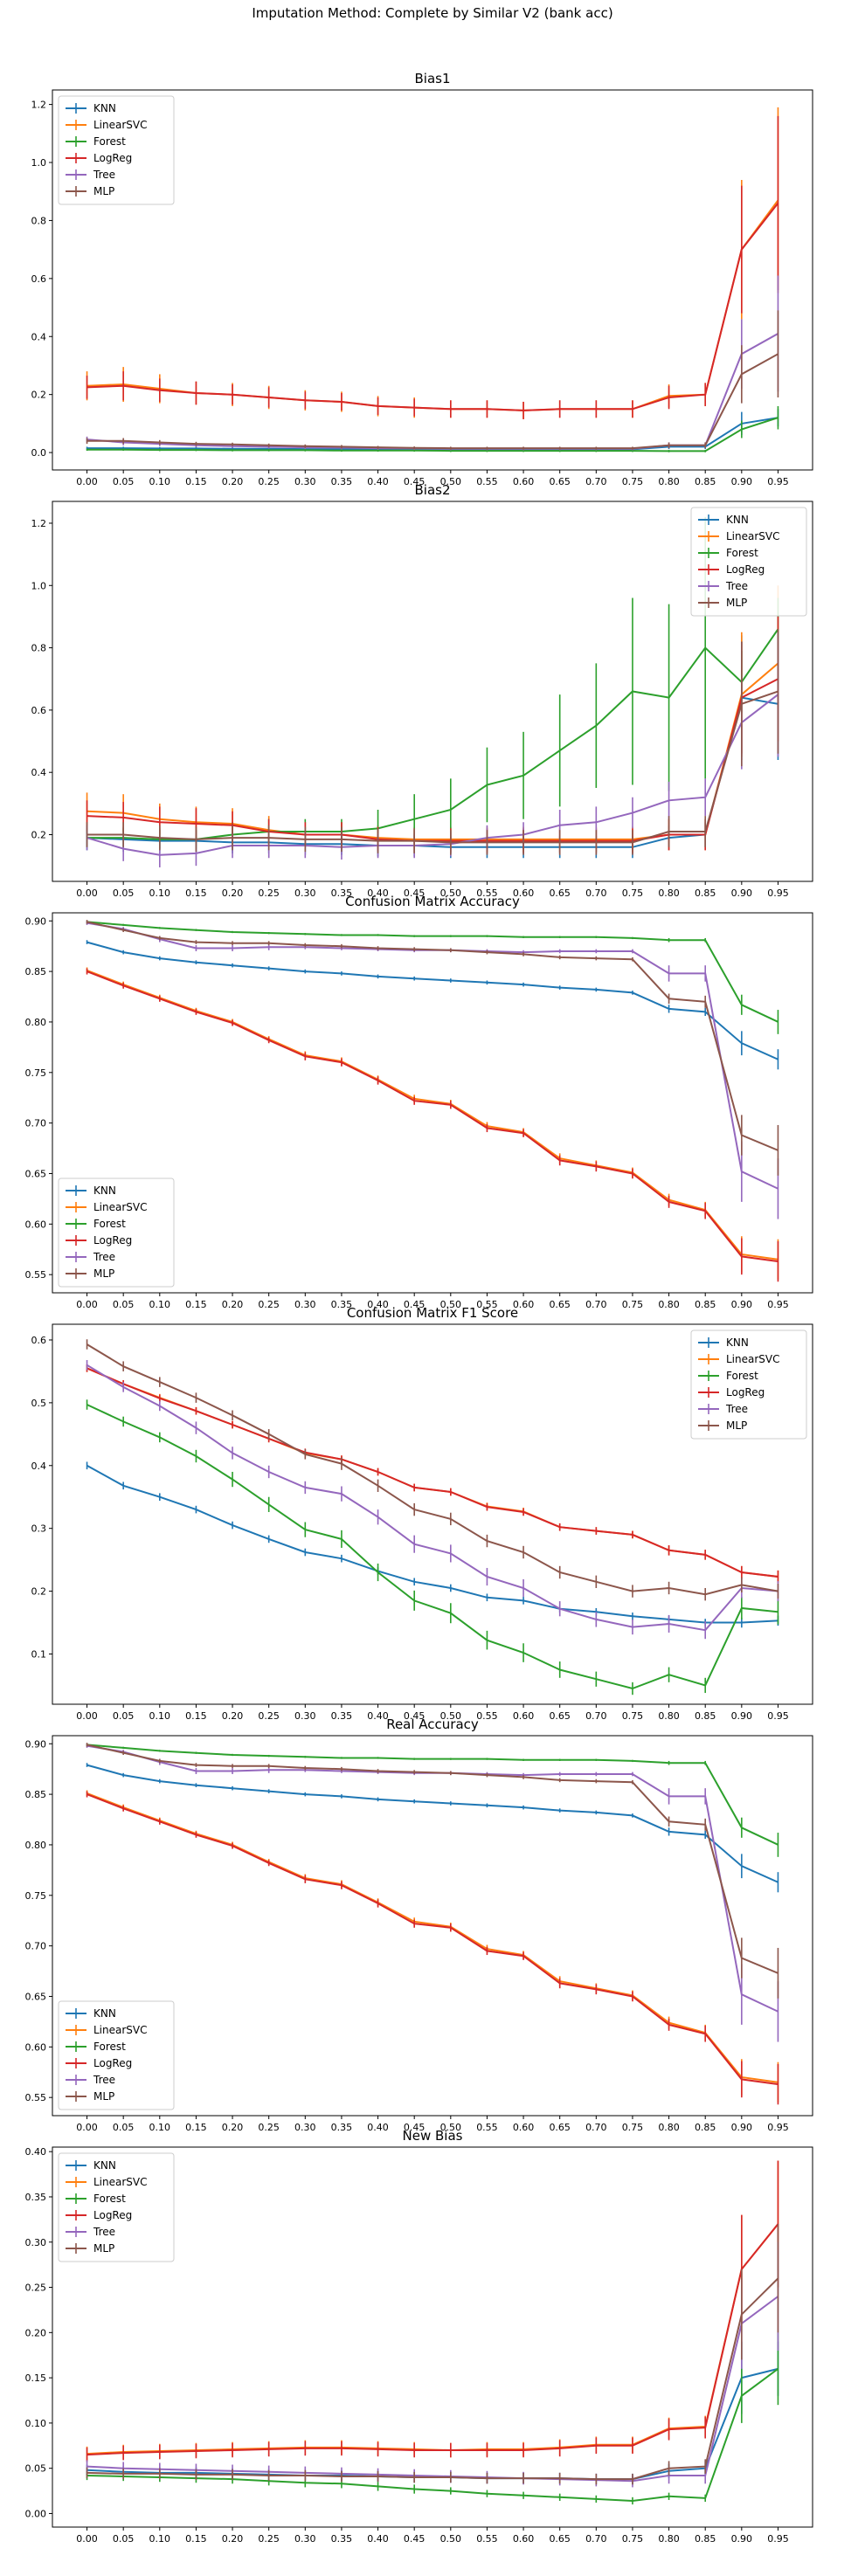  I want to click on y-tick-label: 0.8, so click(39, 648).